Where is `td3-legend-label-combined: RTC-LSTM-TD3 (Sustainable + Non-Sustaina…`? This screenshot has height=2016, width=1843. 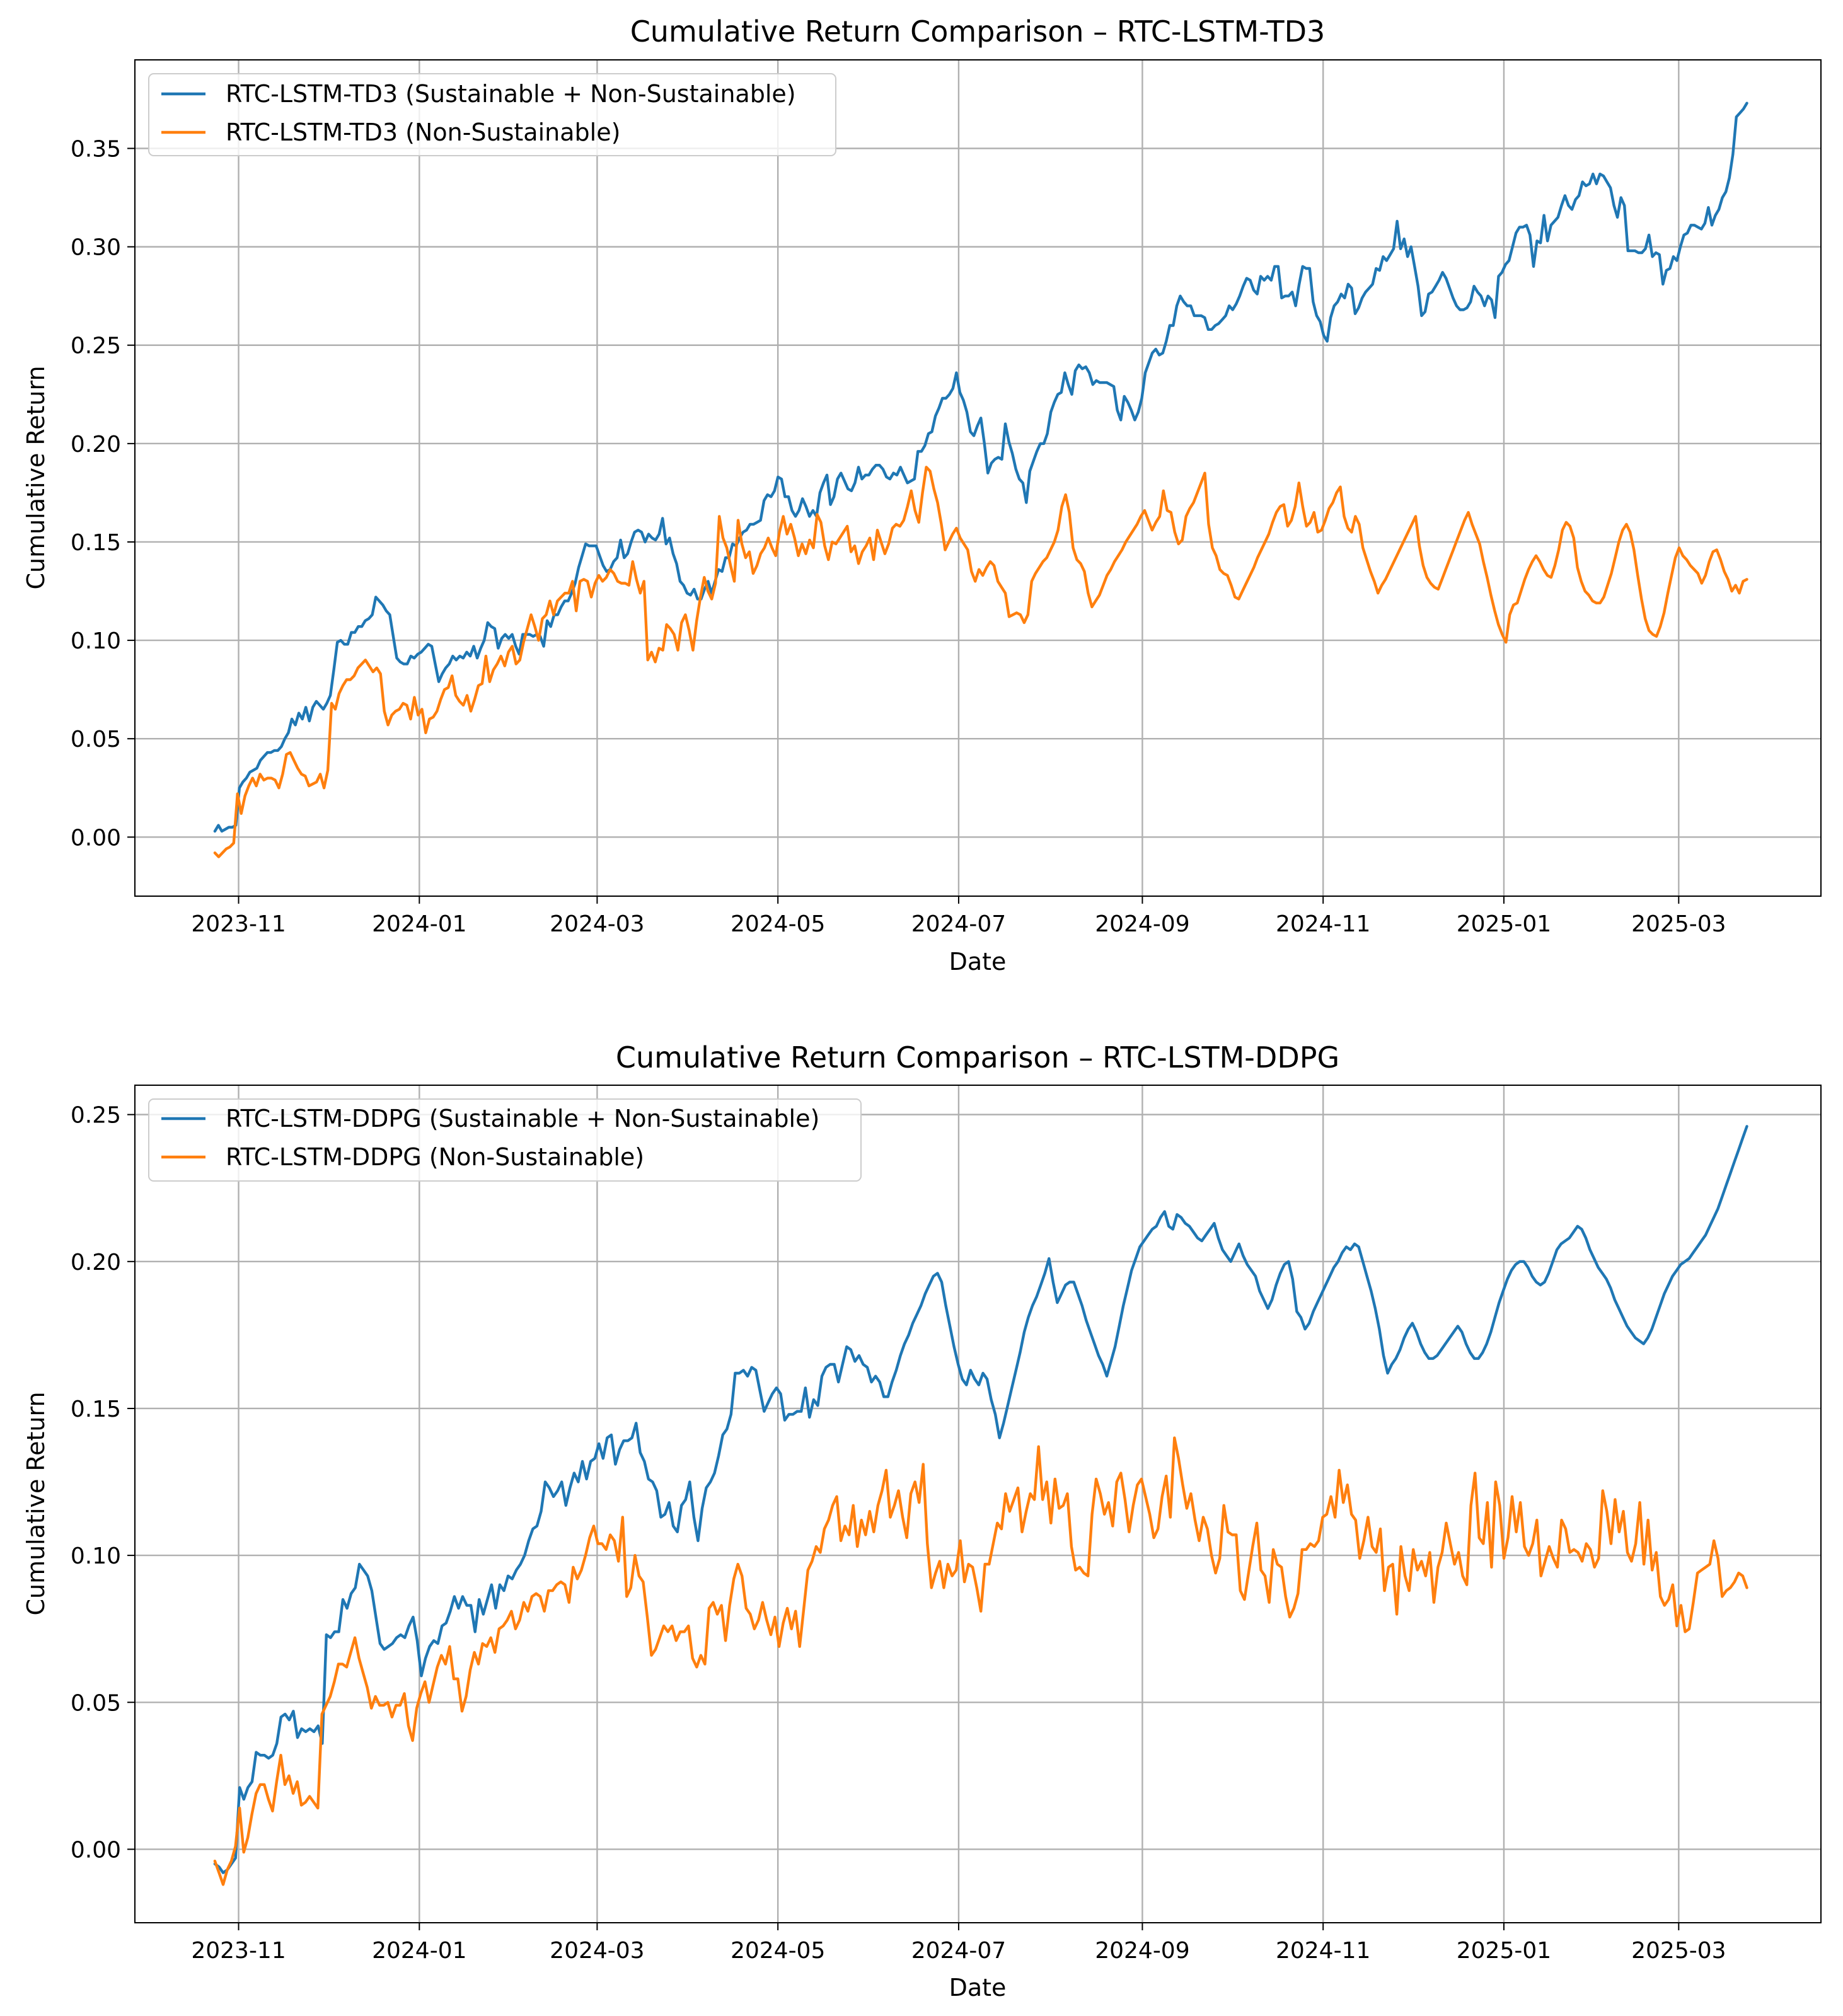 td3-legend-label-combined: RTC-LSTM-TD3 (Sustainable + Non-Sustaina… is located at coordinates (511, 94).